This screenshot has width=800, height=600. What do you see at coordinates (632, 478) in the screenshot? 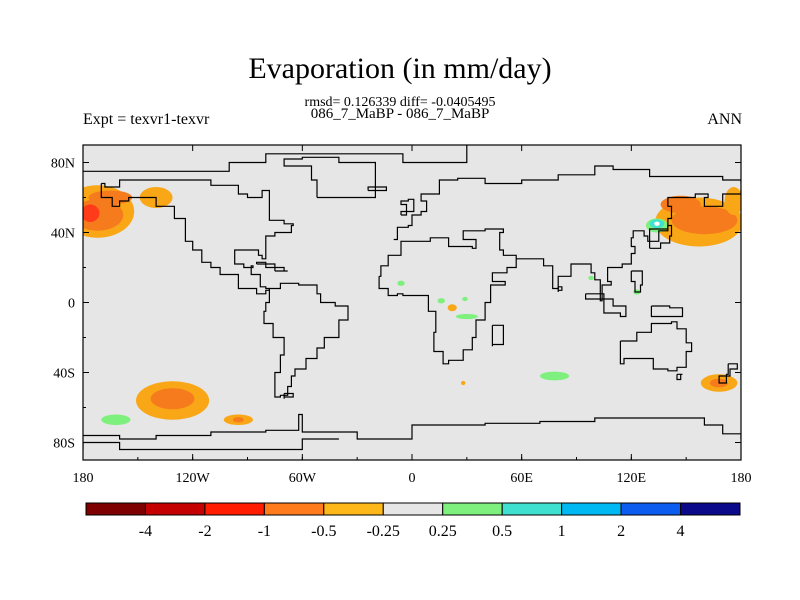
I see `x-tick-label: 120E` at bounding box center [632, 478].